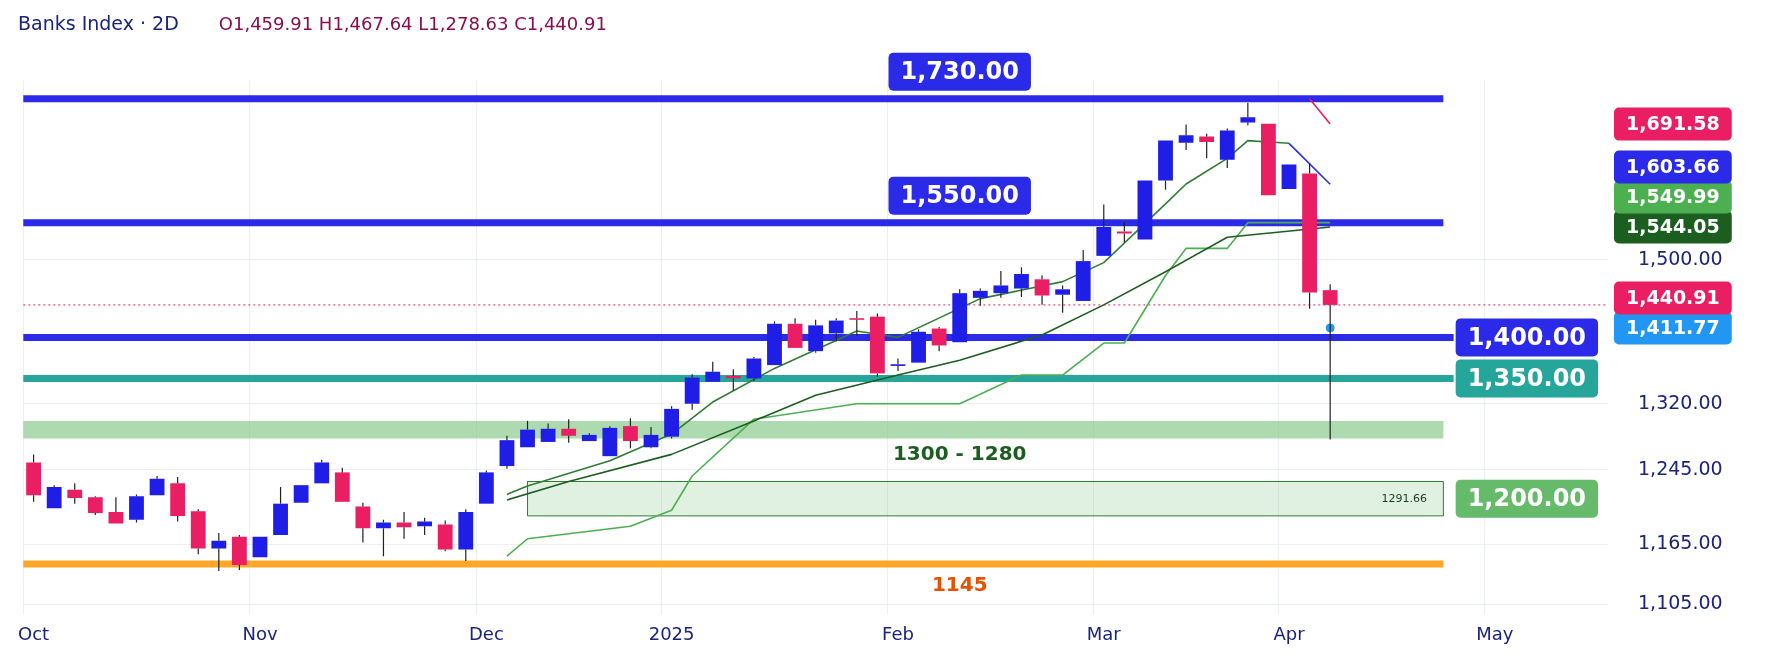 This screenshot has width=1780, height=668. I want to click on text: 1,411.77, so click(1673, 326).